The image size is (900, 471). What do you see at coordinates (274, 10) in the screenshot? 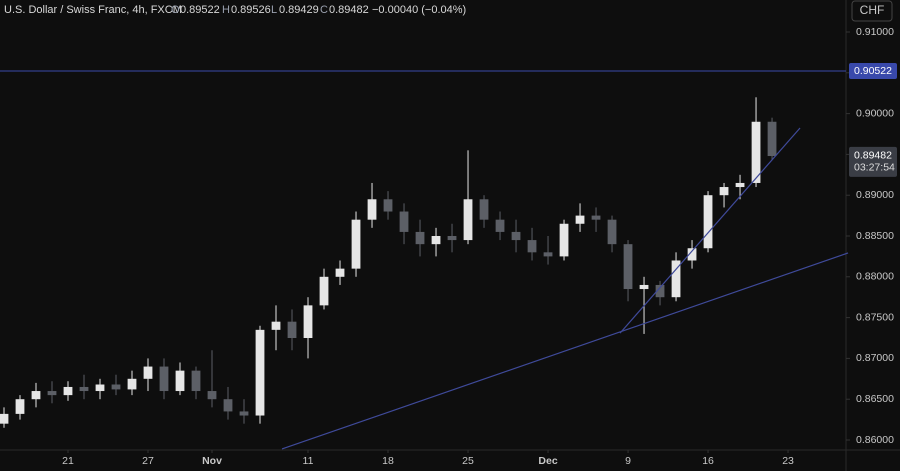
I see `low-label: L` at bounding box center [274, 10].